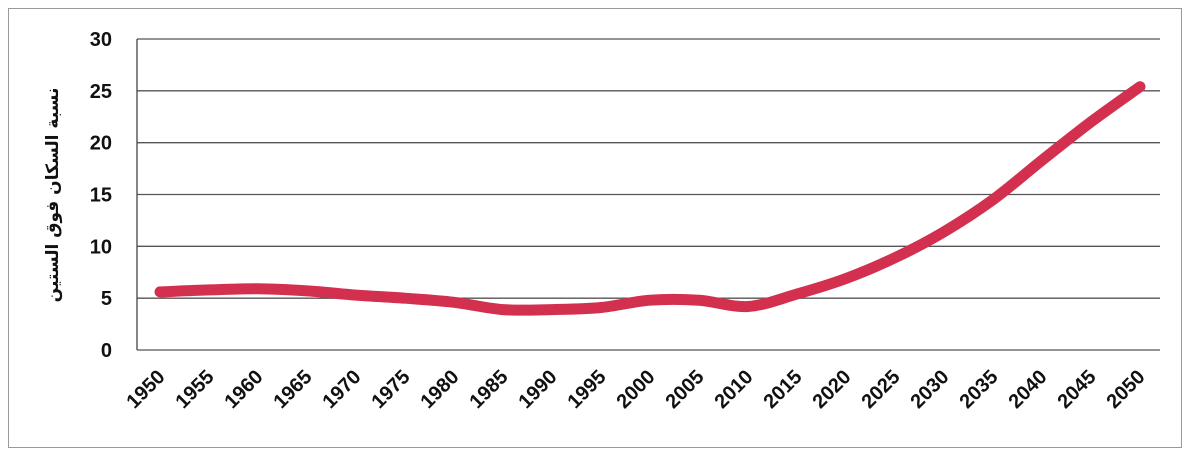 Image resolution: width=1192 pixels, height=458 pixels. I want to click on x-tick-label: 2035, so click(979, 389).